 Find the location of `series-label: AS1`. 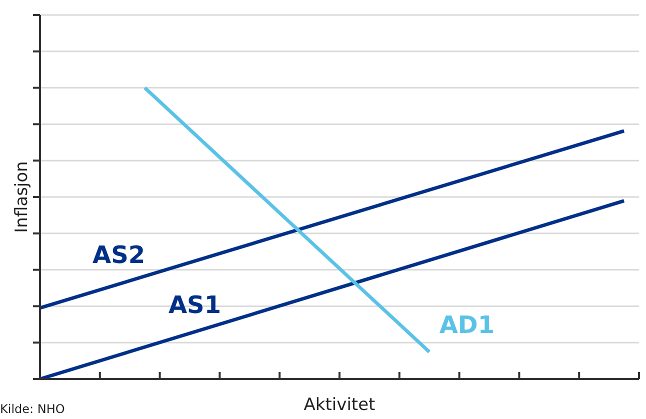

series-label: AS1 is located at coordinates (195, 304).